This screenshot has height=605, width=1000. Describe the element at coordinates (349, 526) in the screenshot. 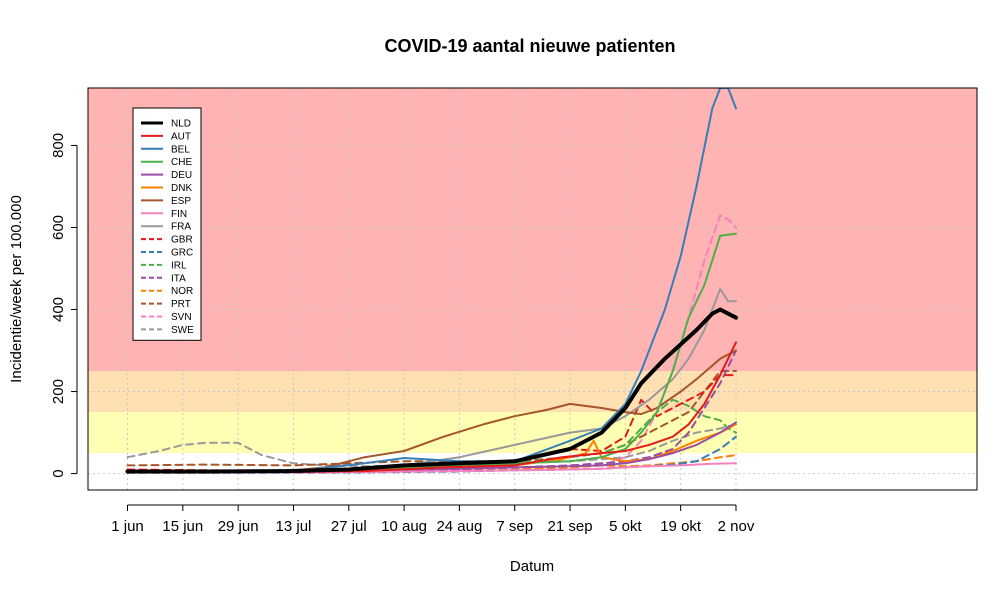

I see `x-tick-label: 27 jul` at that location.